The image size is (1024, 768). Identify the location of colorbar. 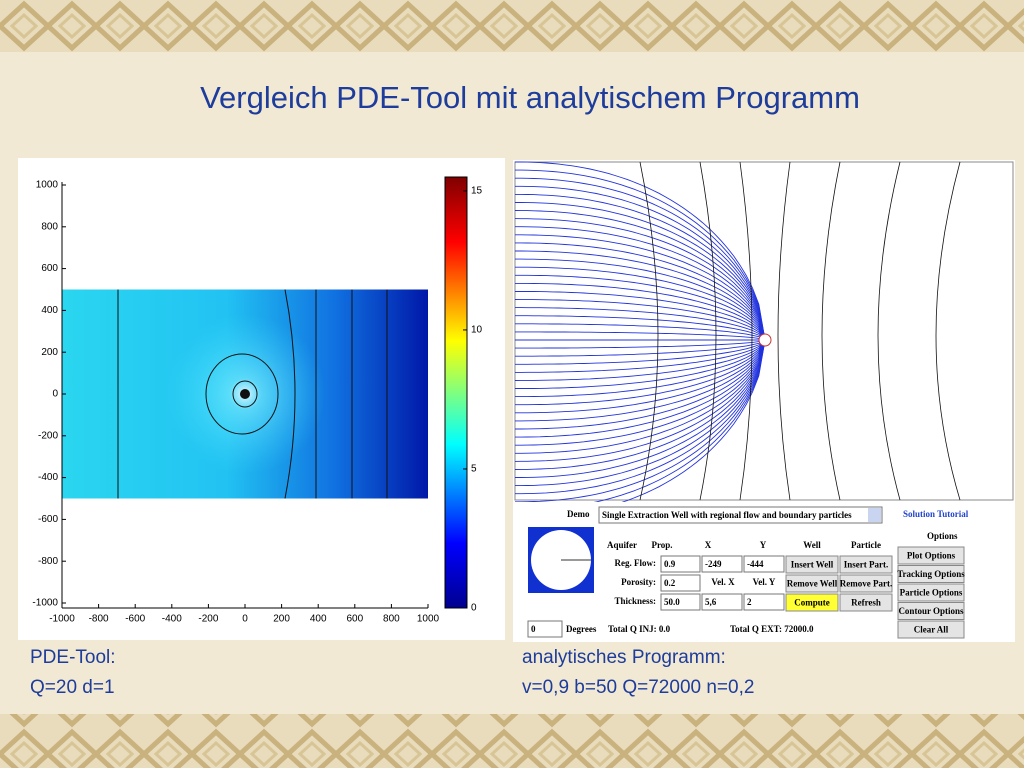
(456, 392).